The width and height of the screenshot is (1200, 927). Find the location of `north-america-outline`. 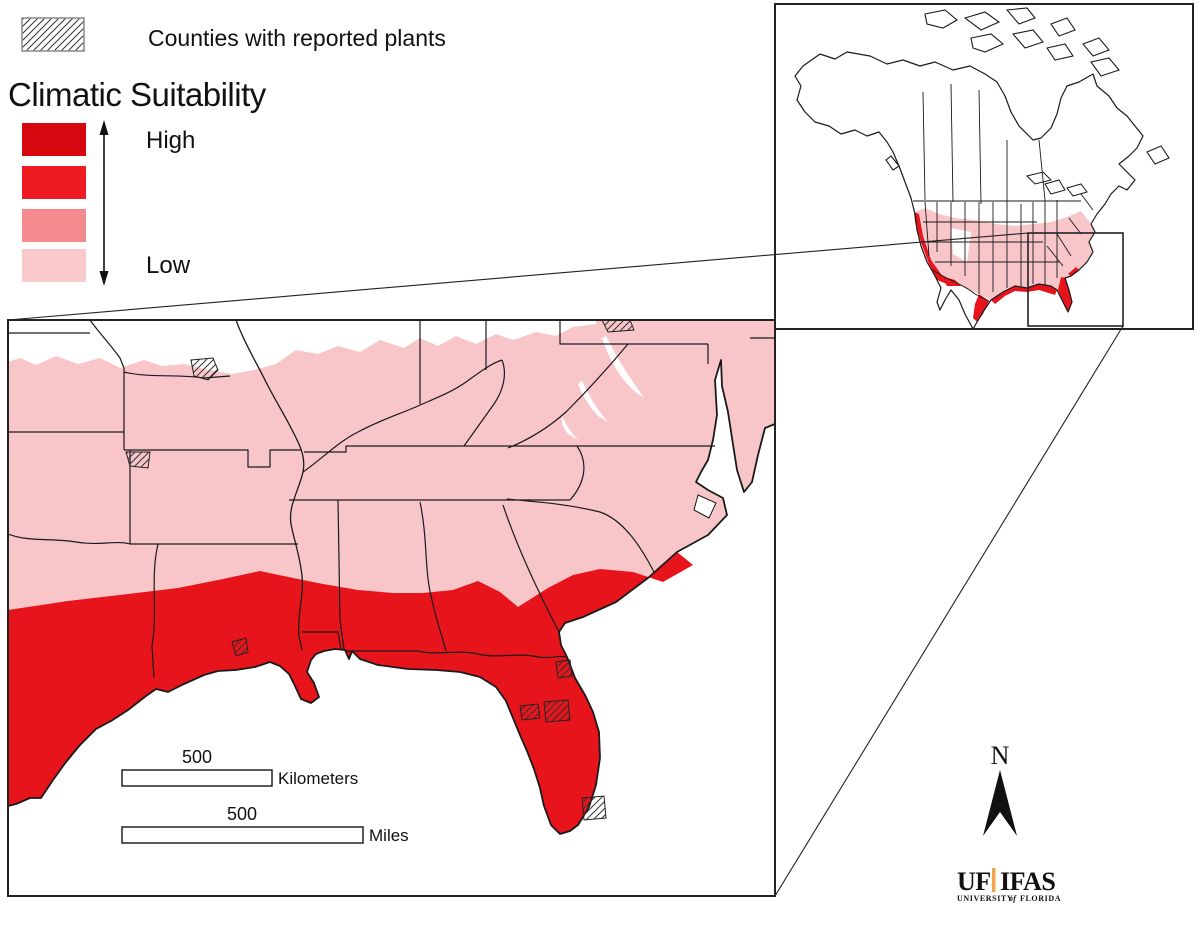

north-america-outline is located at coordinates (969, 190).